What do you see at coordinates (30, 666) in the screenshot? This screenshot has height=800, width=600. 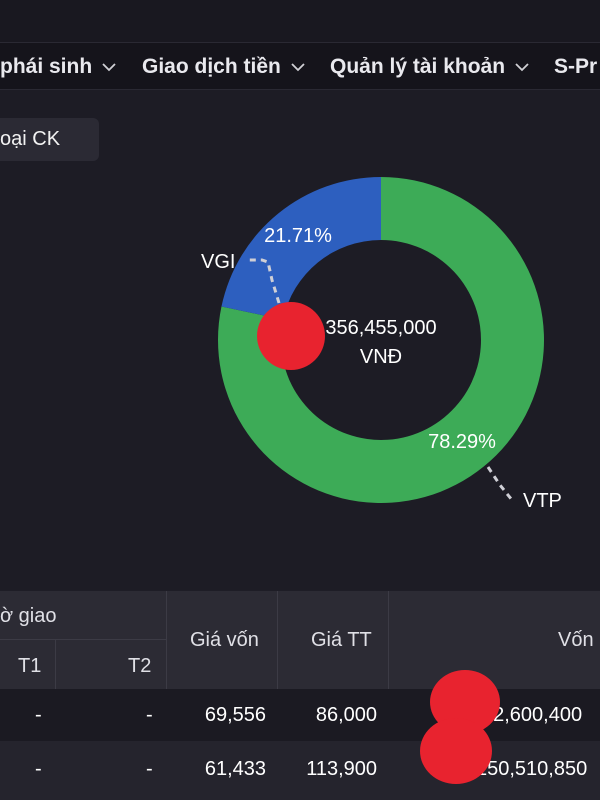 I see `header-t1: T1` at bounding box center [30, 666].